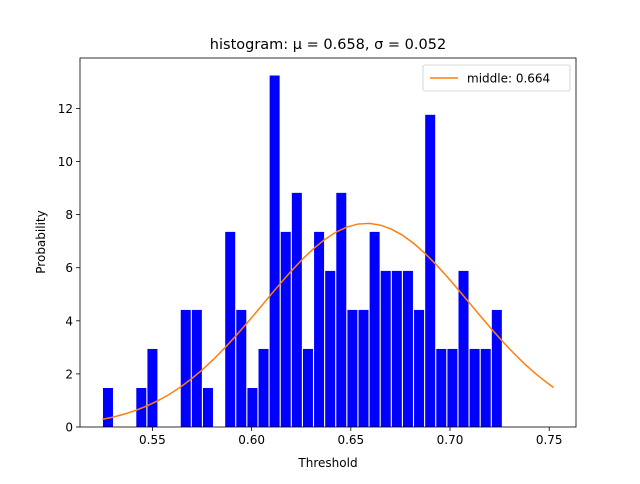 The width and height of the screenshot is (640, 484). I want to click on y-axis-ticks: 0 2 4 6 8 10 12, so click(69, 268).